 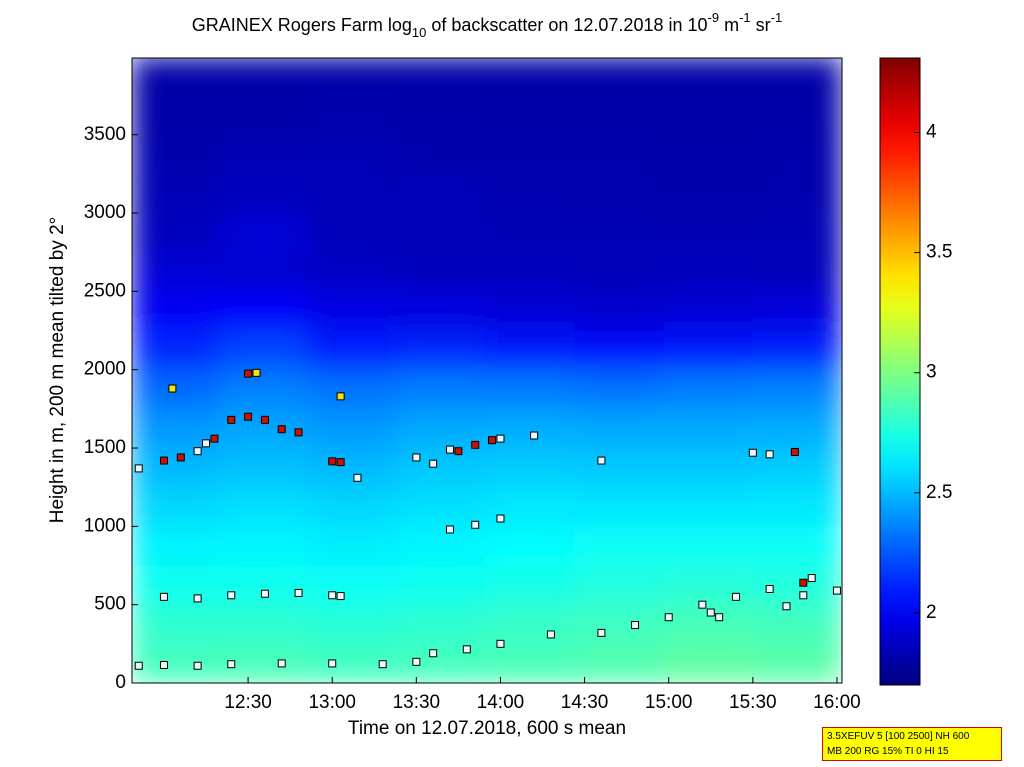 What do you see at coordinates (110, 604) in the screenshot?
I see `y-tick-label: 500` at bounding box center [110, 604].